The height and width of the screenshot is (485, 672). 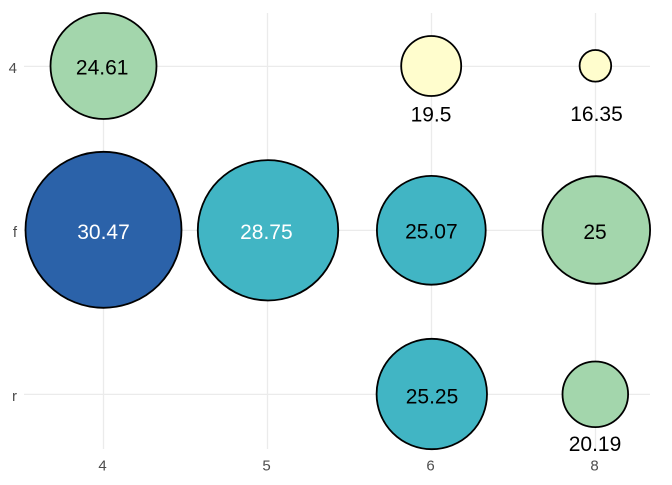 I want to click on svg-text: 6, so click(x=430, y=466).